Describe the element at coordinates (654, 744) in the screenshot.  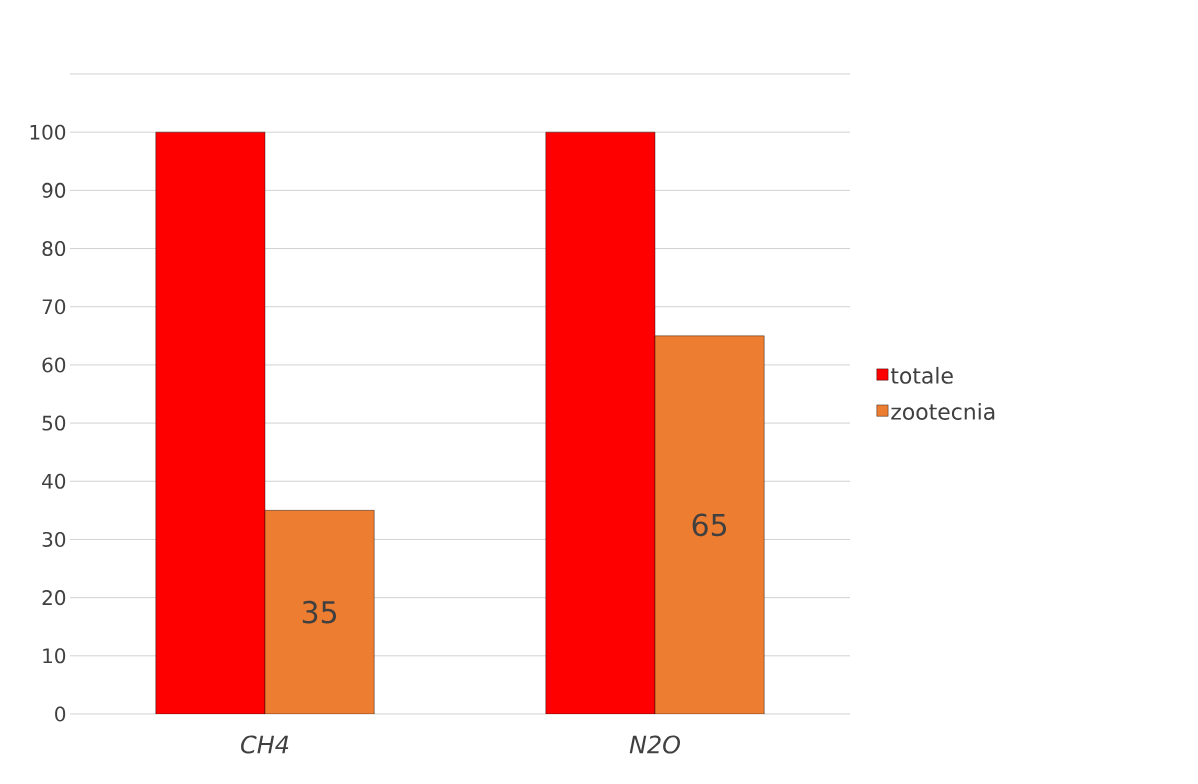
I see `x-tick-label: N2O` at that location.